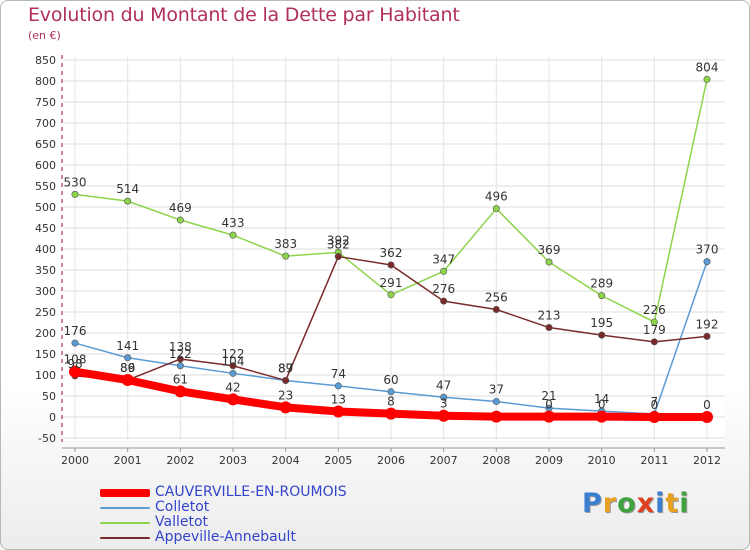 The image size is (750, 550). I want to click on data-label: 42, so click(232, 387).